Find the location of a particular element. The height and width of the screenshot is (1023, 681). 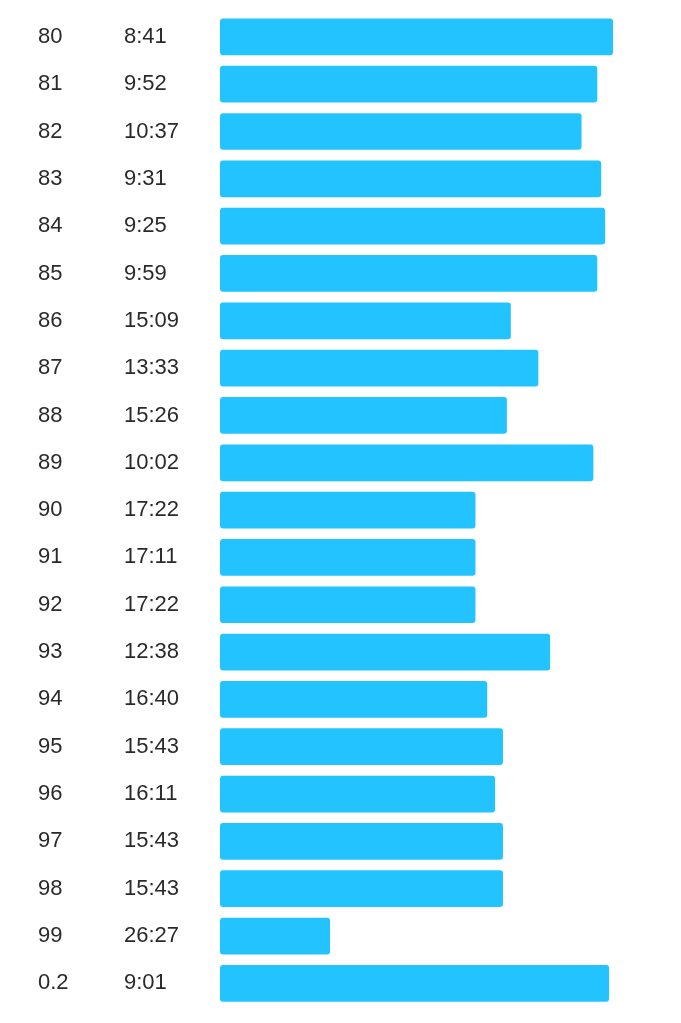

y-tick-label: 80 is located at coordinates (50, 35).